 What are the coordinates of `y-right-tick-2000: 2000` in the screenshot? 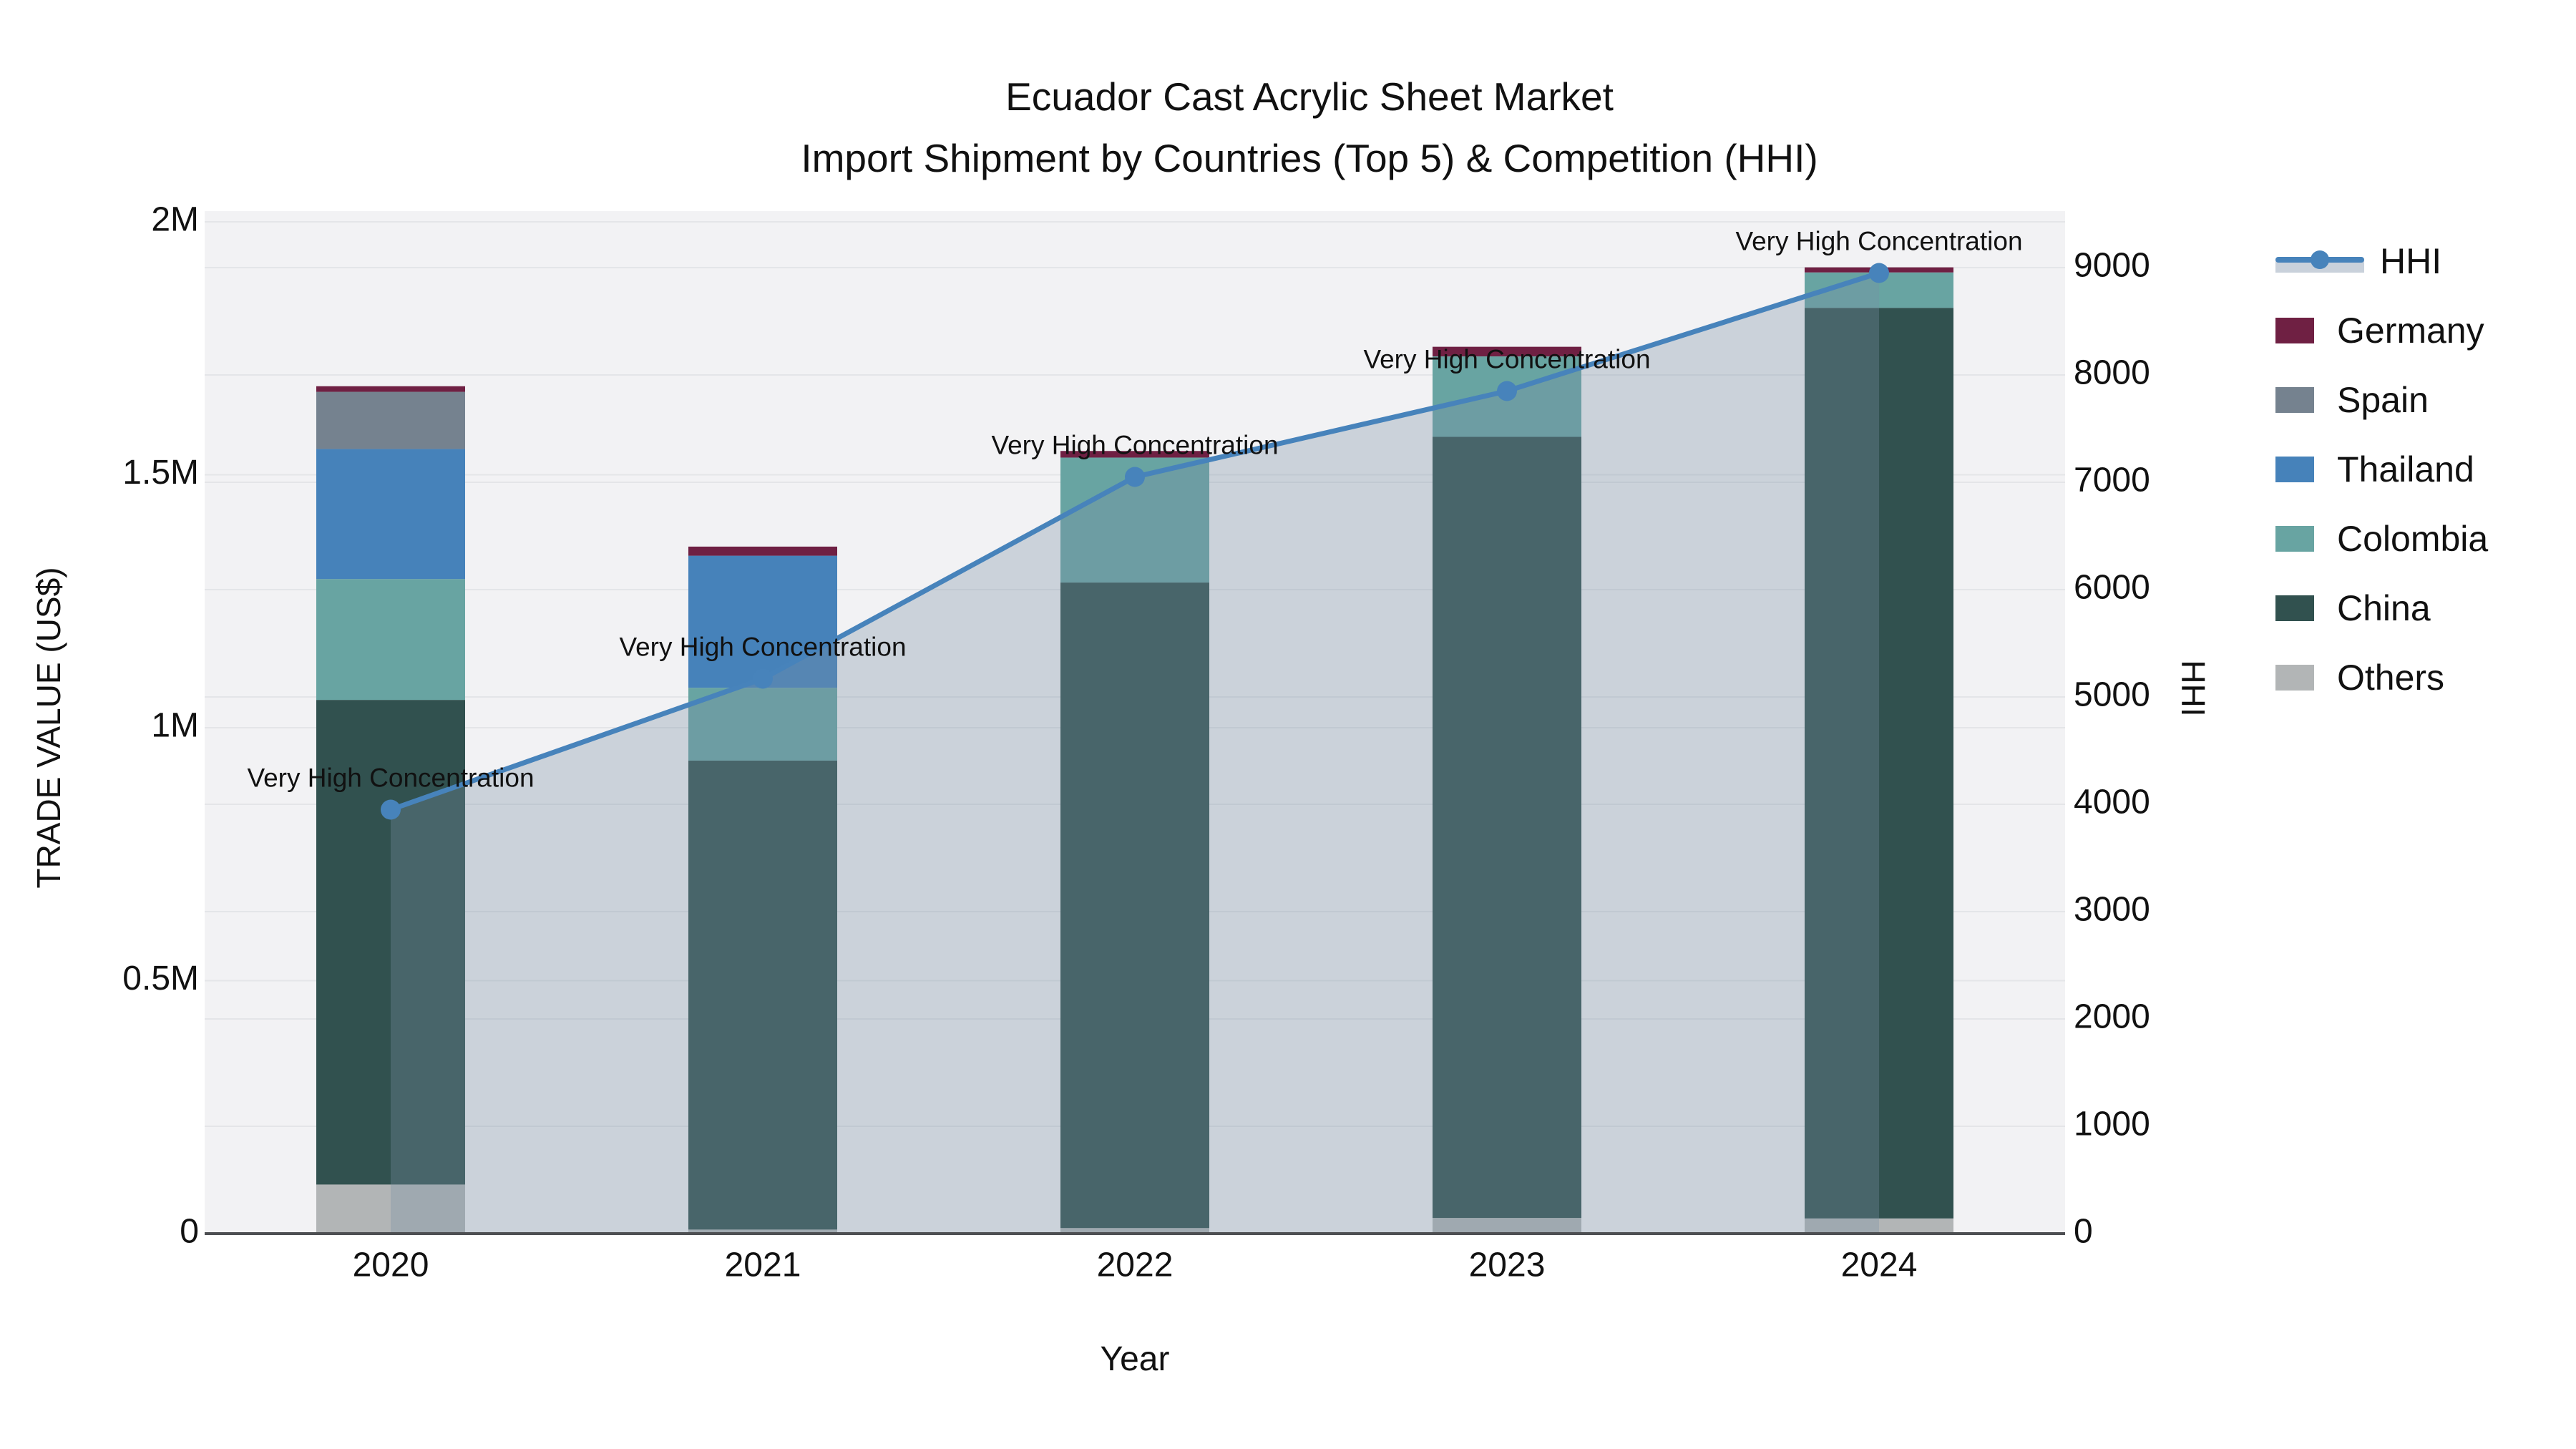 It's located at (2112, 1017).